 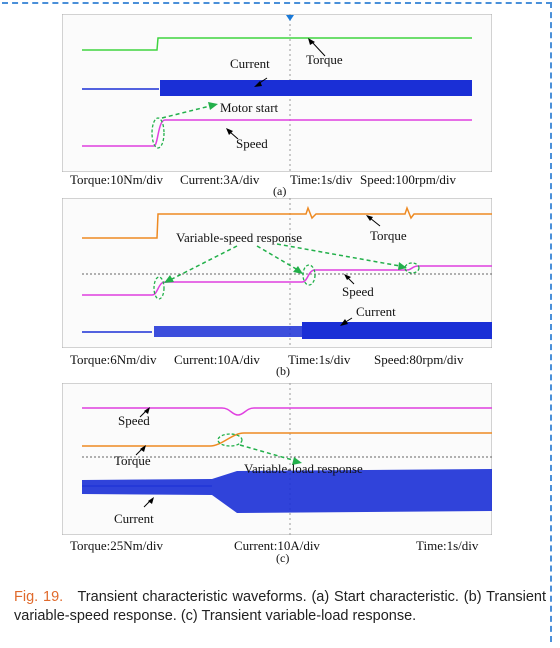 I want to click on scale-time-a: Time:1s/div, so click(x=321, y=179).